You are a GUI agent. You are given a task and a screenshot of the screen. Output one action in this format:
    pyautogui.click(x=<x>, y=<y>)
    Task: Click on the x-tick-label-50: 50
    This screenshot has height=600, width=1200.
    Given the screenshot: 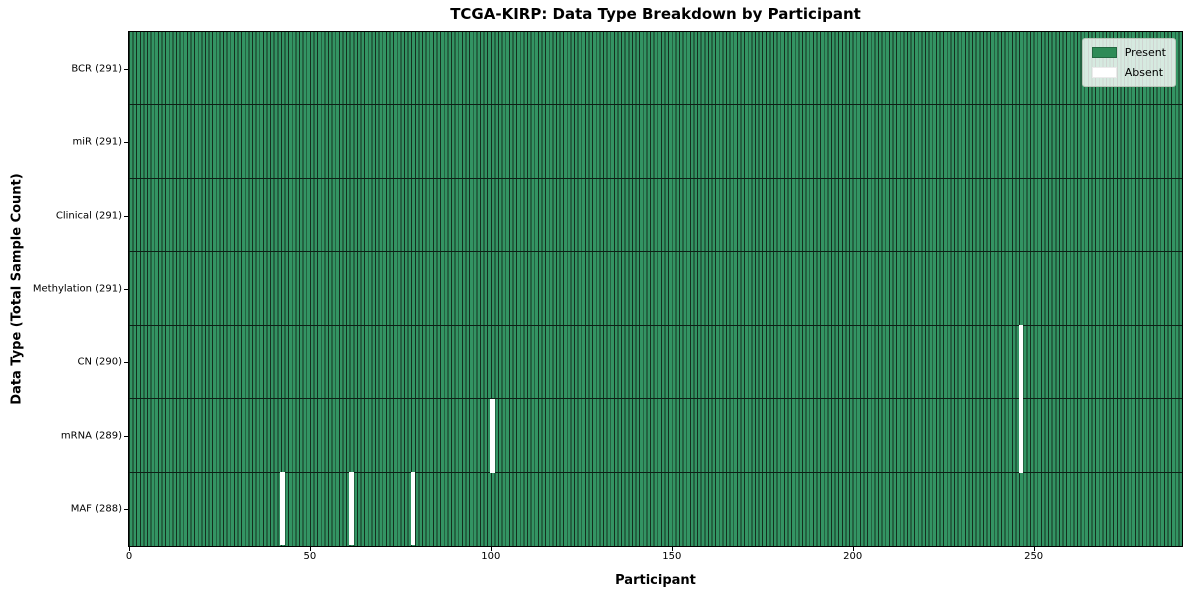 What is the action you would take?
    pyautogui.click(x=310, y=556)
    